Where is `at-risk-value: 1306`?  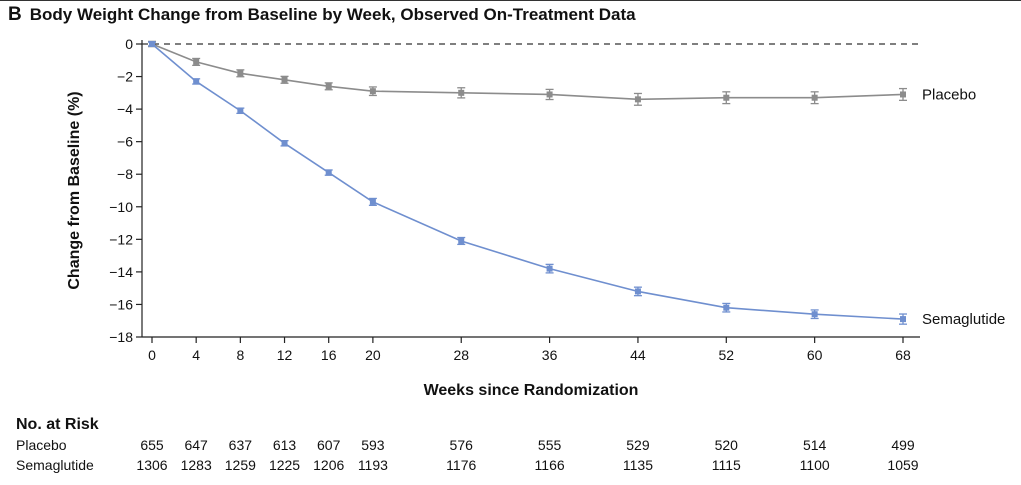 at-risk-value: 1306 is located at coordinates (151, 465).